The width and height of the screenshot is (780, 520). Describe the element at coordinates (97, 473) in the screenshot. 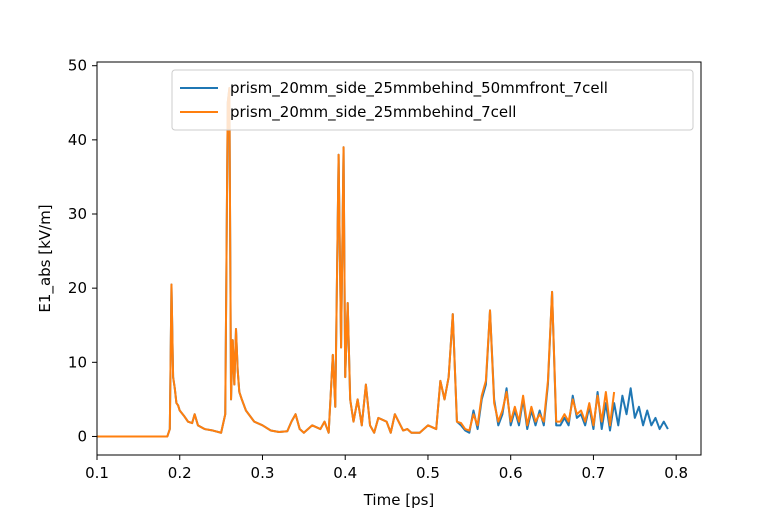

I see `x-tick-label: 0.1` at that location.